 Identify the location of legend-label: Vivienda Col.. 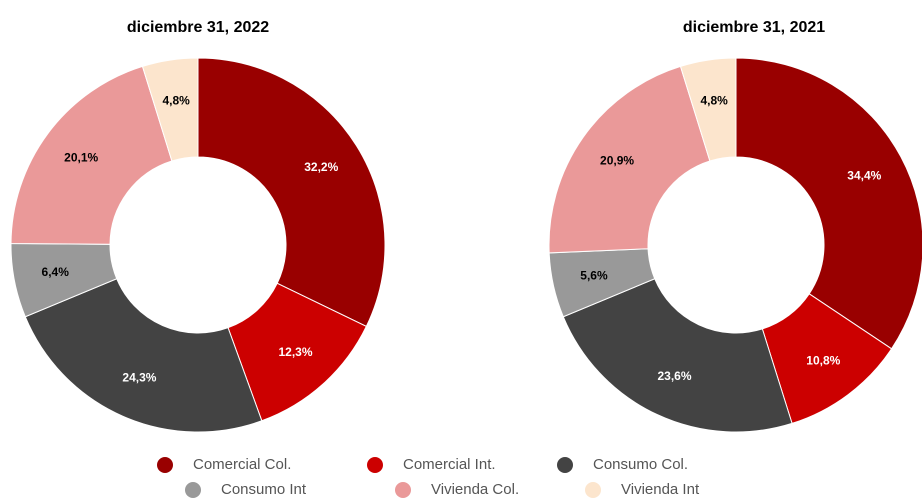
(475, 489).